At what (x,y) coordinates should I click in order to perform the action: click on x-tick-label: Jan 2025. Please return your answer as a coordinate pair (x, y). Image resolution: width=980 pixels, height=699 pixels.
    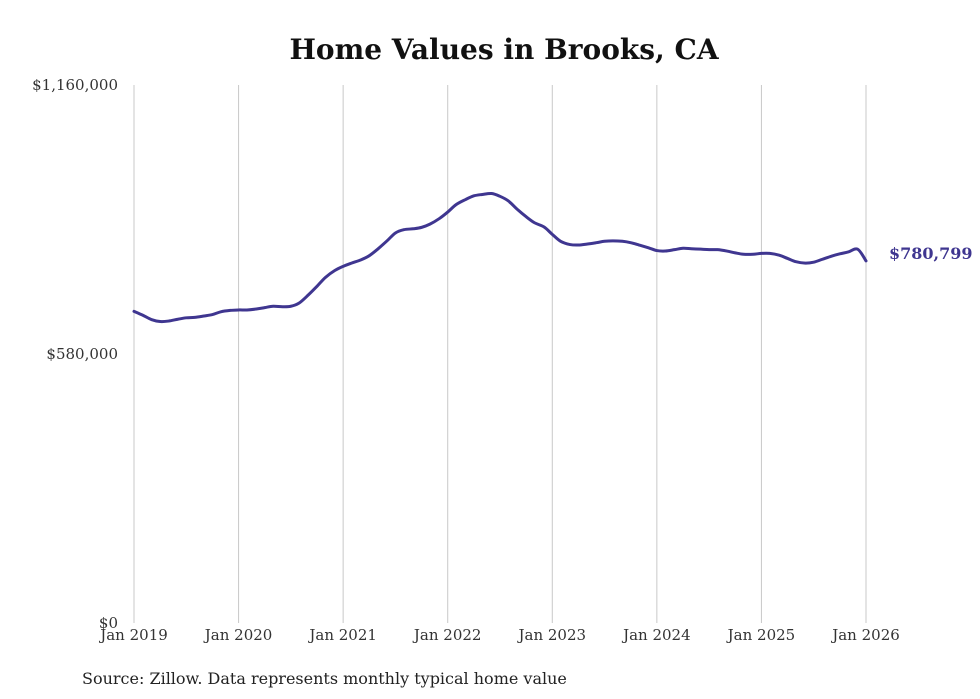
    Looking at the image, I should click on (761, 635).